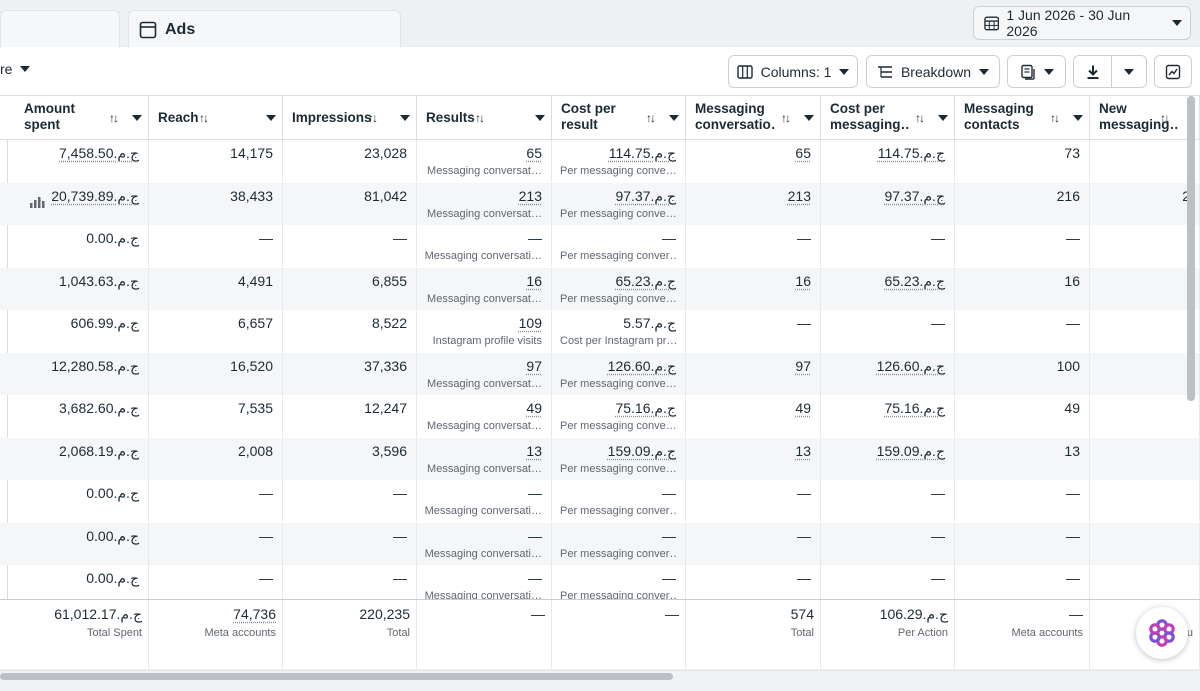 The image size is (1200, 691). What do you see at coordinates (216, 373) in the screenshot?
I see `cell-reach: 16,520` at bounding box center [216, 373].